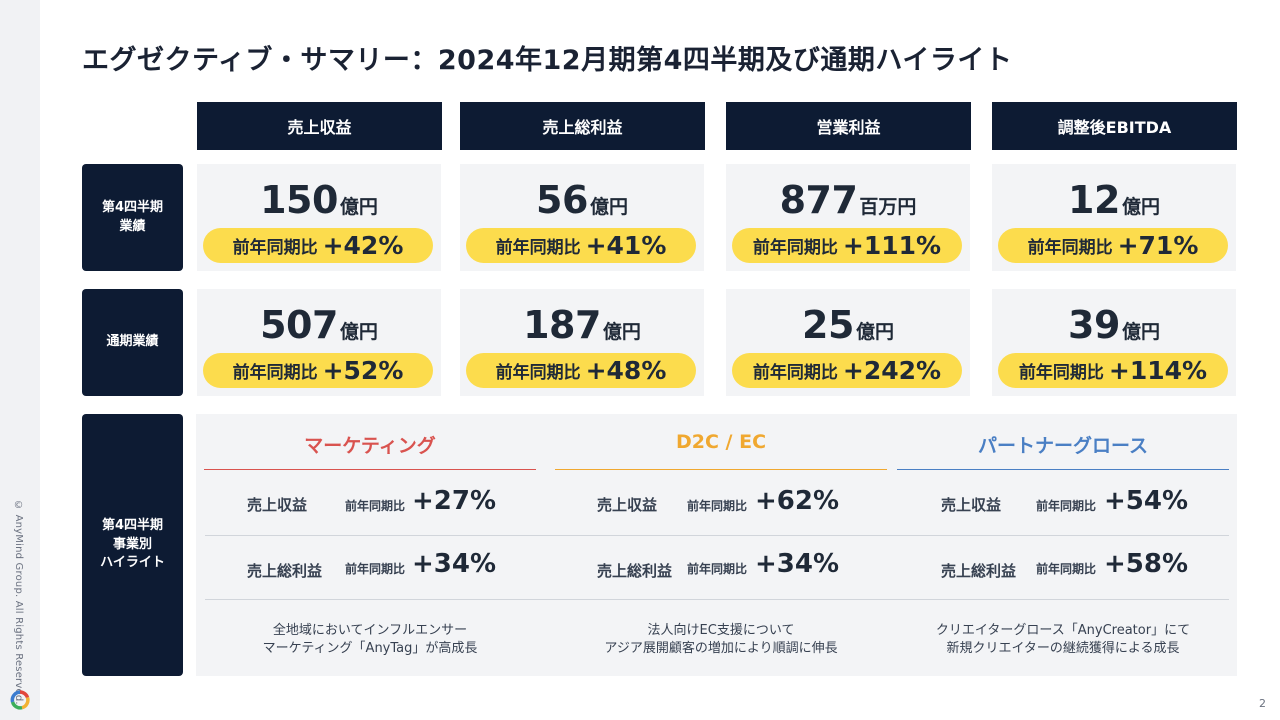  What do you see at coordinates (562, 200) in the screenshot?
I see `metric-value: 56` at bounding box center [562, 200].